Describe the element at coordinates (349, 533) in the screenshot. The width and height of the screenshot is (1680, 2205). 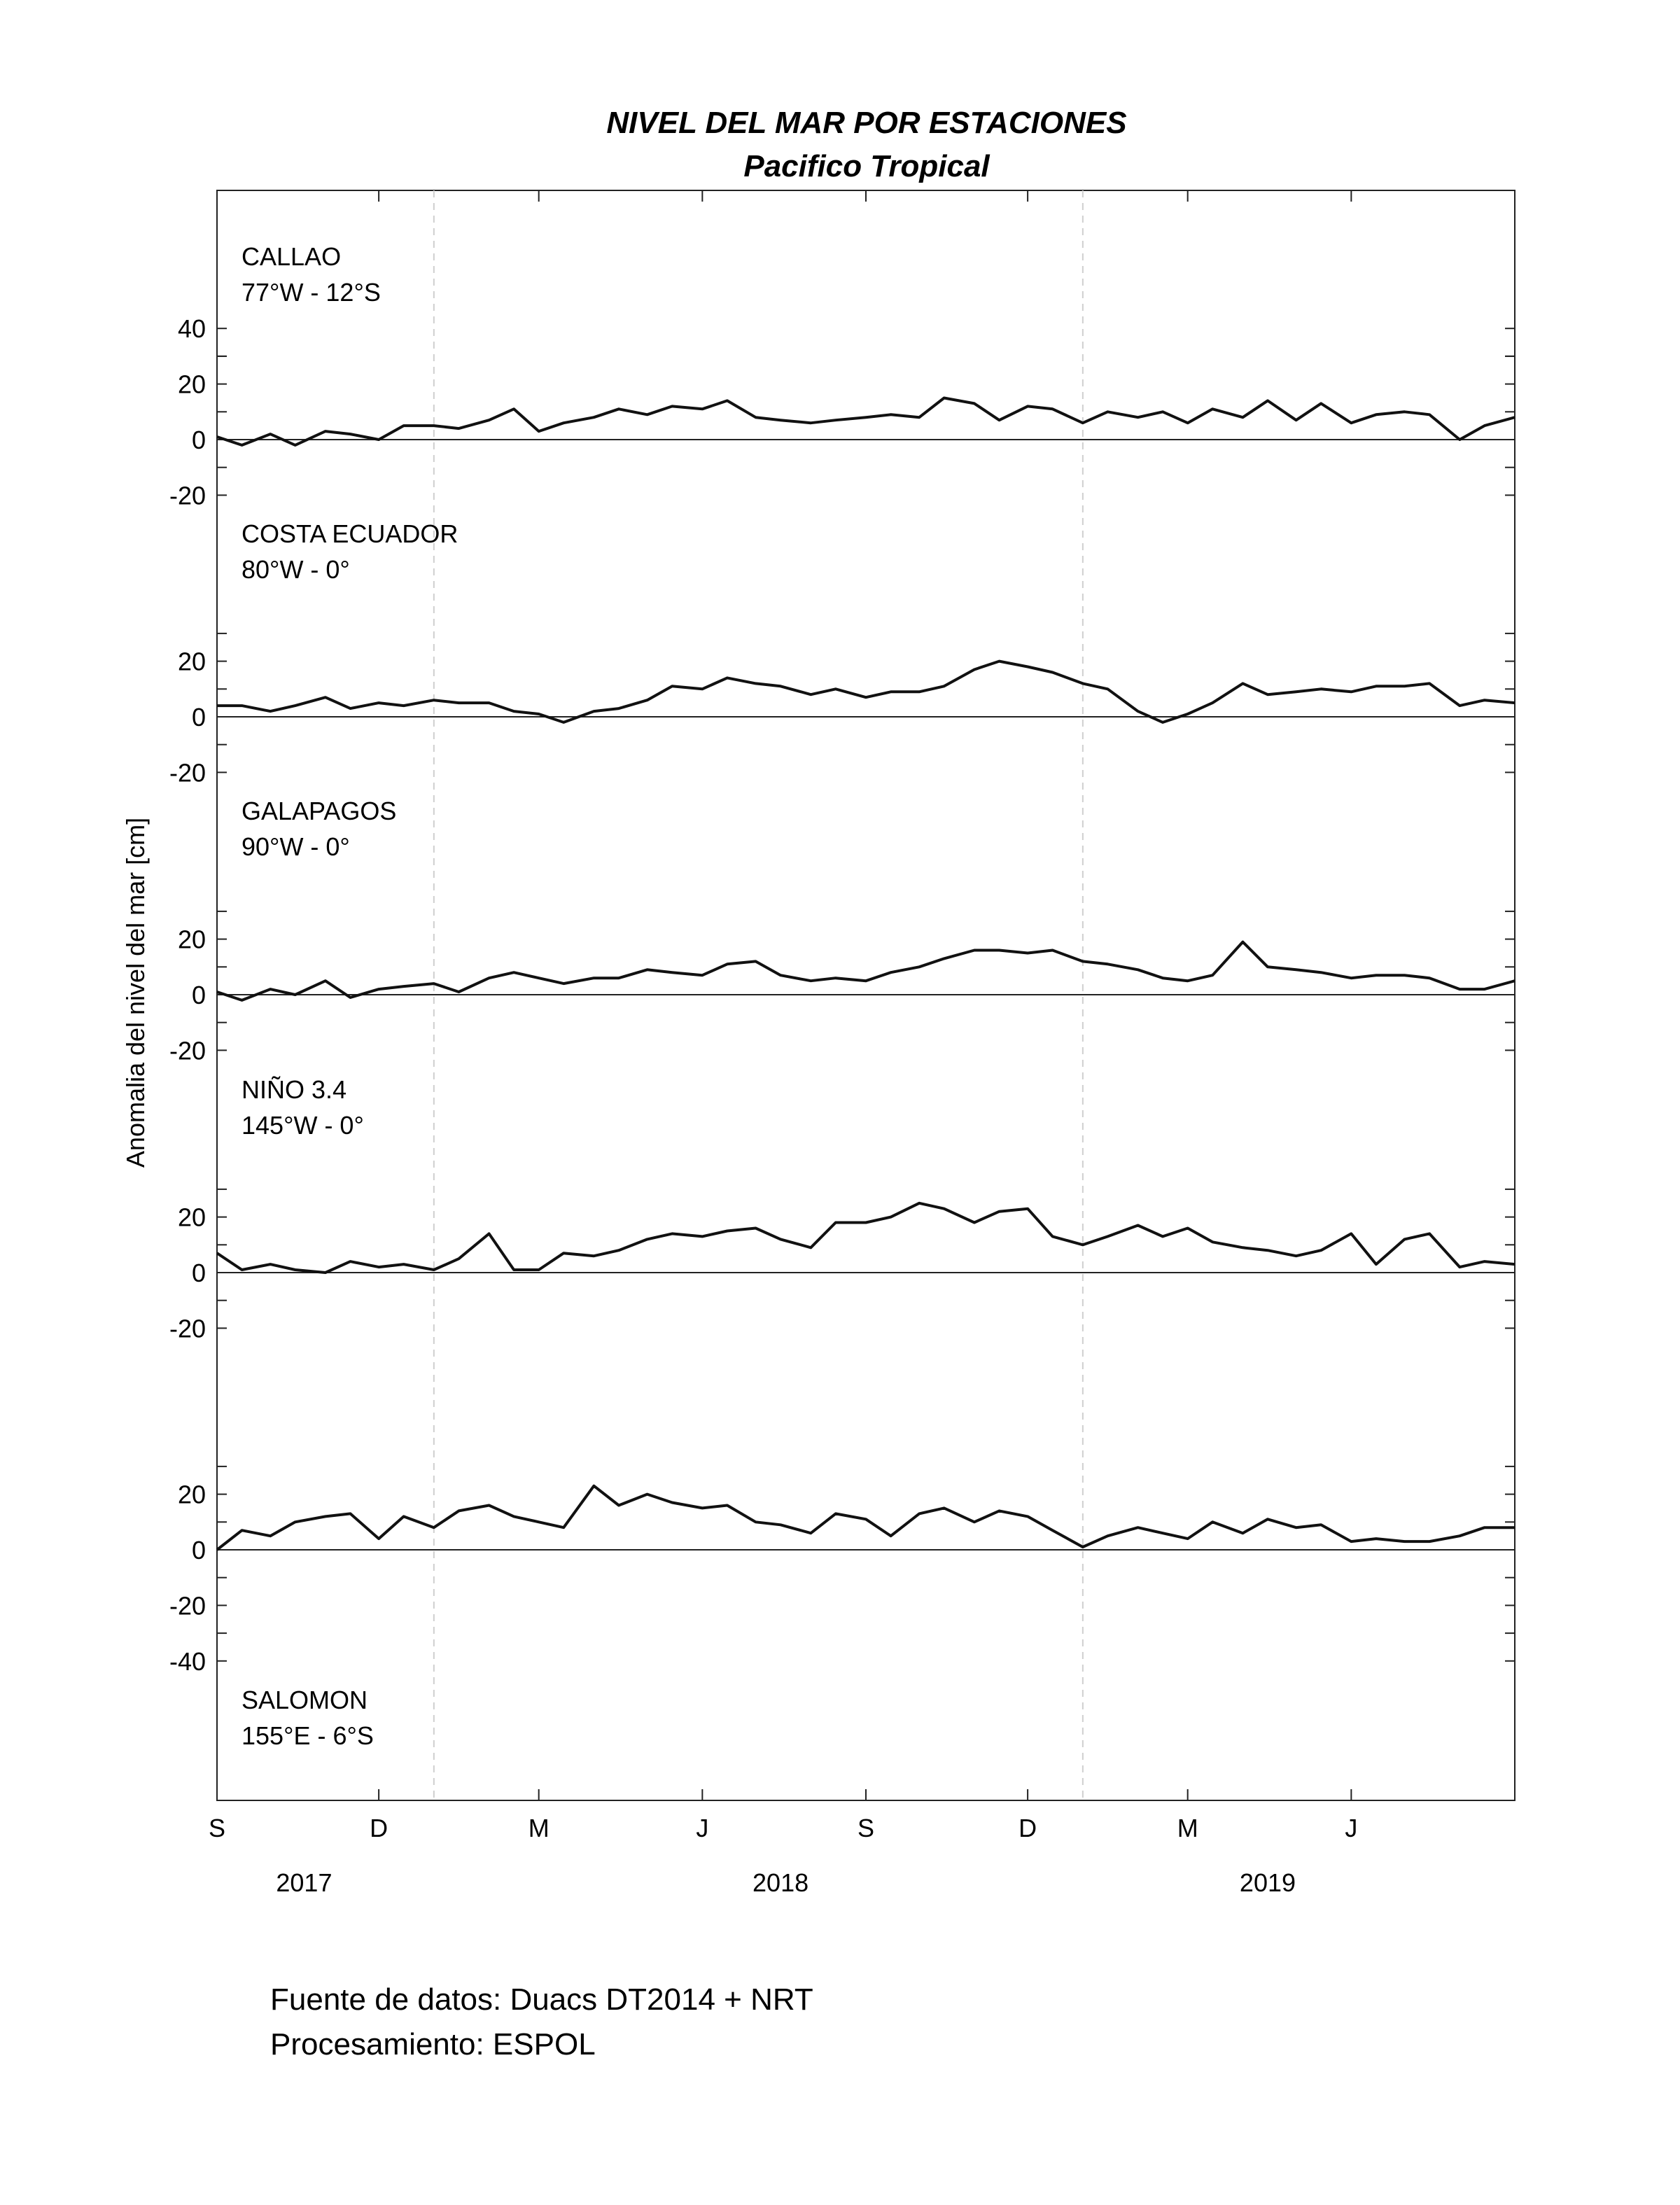
I see `station-name-label: COSTA ECUADOR` at that location.